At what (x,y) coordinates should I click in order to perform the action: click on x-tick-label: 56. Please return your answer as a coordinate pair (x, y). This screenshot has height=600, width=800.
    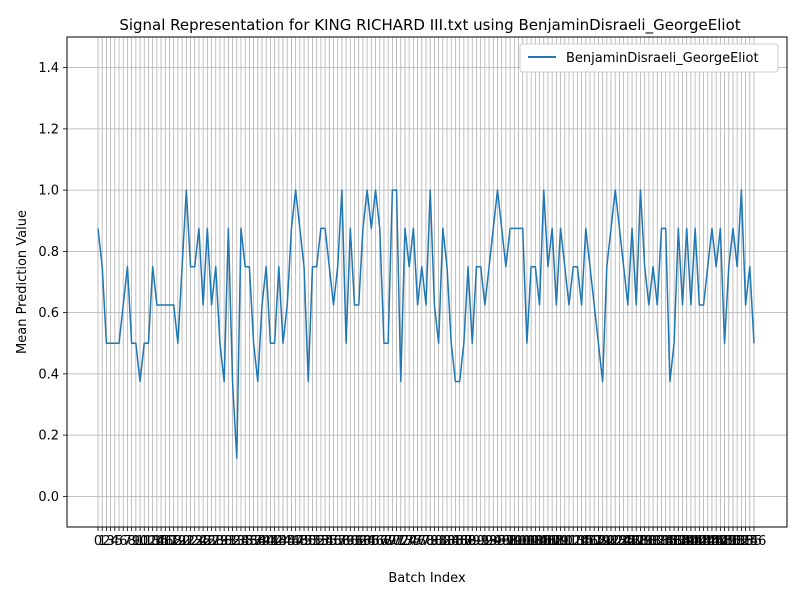
    Looking at the image, I should click on (333, 541).